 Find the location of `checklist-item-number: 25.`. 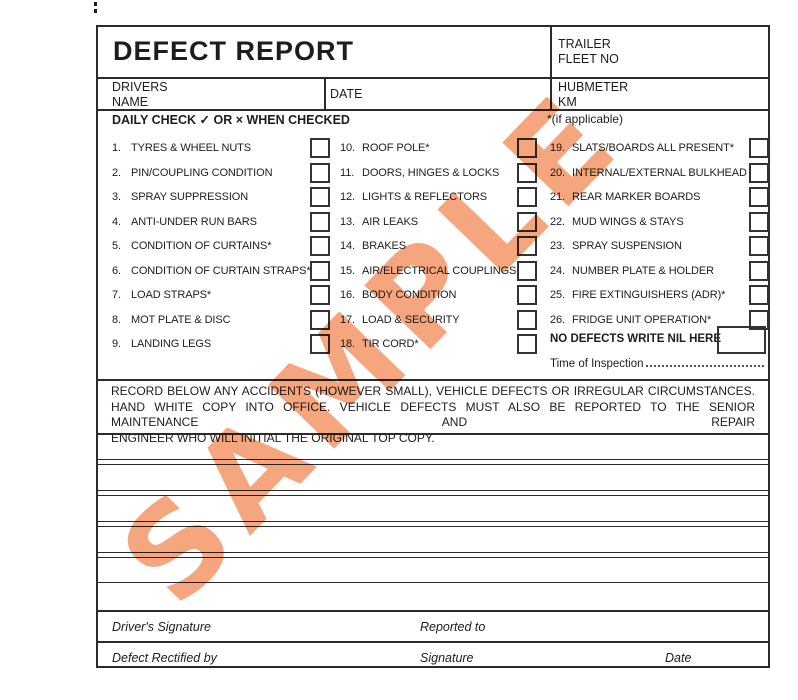

checklist-item-number: 25. is located at coordinates (557, 295).